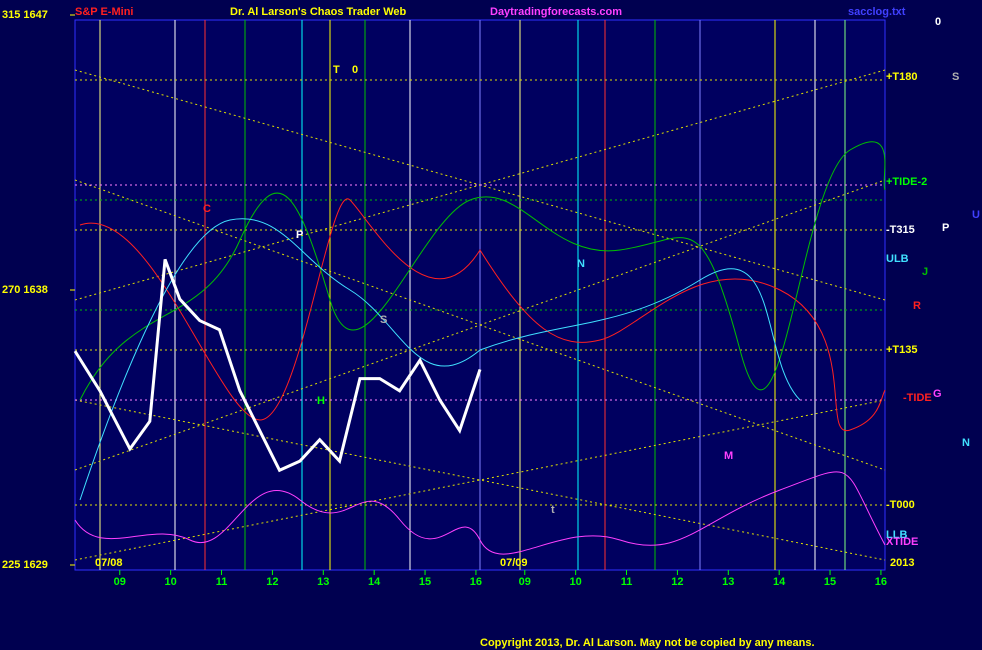  I want to click on level-label: -T000, so click(900, 505).